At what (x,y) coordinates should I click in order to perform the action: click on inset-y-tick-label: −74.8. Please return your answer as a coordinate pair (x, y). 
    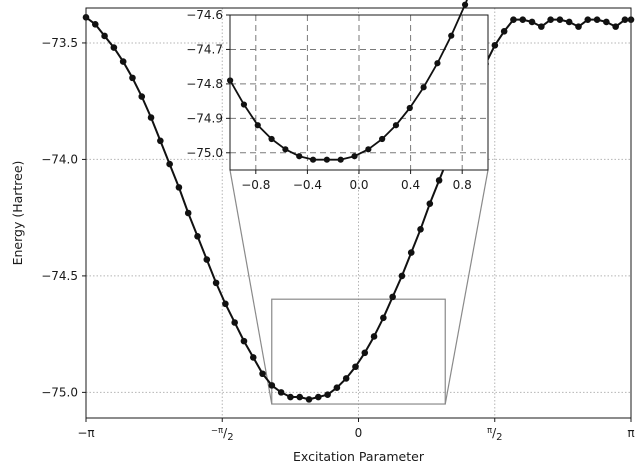
    Looking at the image, I should click on (204, 84).